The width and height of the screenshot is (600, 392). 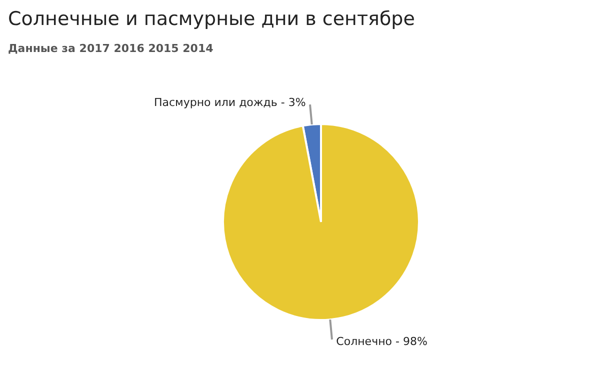 I want to click on chart-title: Солнечные и пасмурные дни в сентябре, so click(x=212, y=19).